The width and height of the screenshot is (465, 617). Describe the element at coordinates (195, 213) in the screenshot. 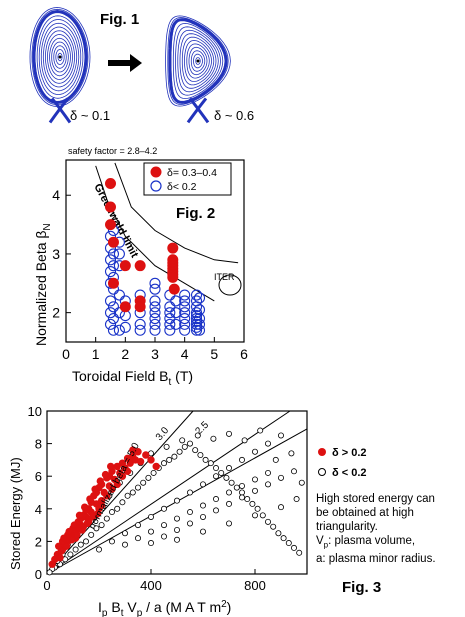

I see `fig2-title: Fig. 2` at that location.